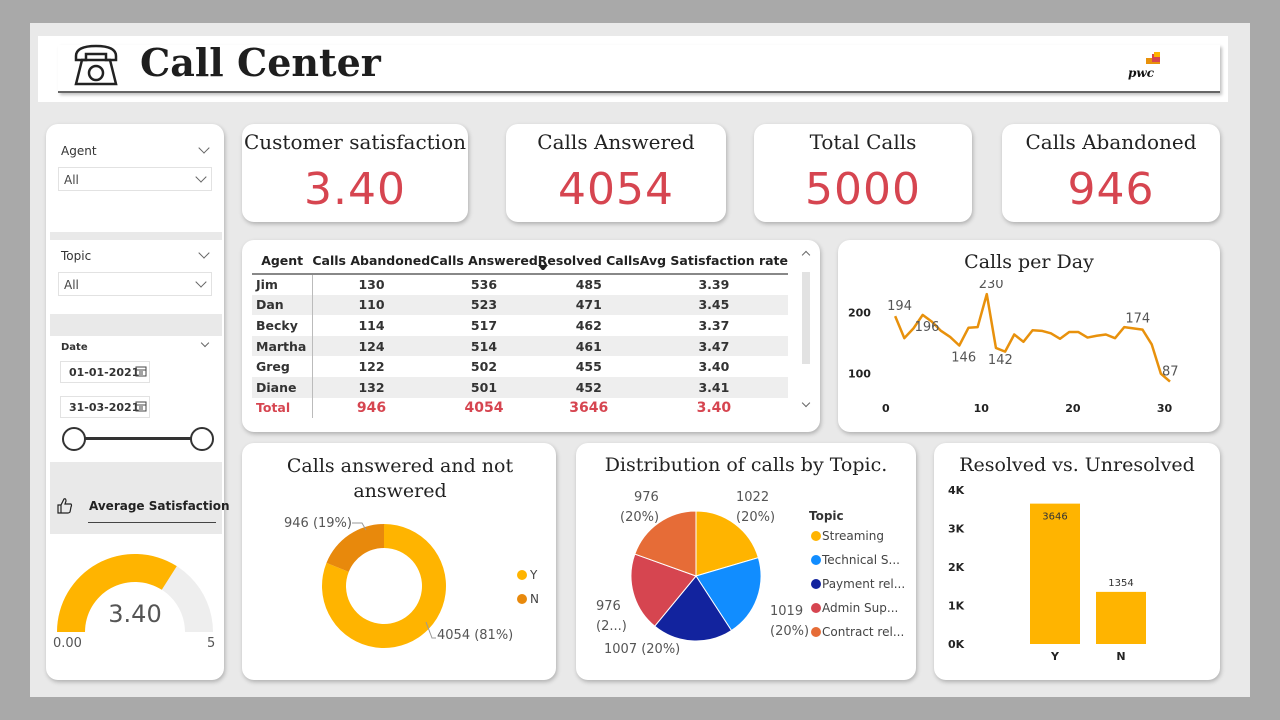  Describe the element at coordinates (65, 506) in the screenshot. I see `thumbs-up-icon` at that location.